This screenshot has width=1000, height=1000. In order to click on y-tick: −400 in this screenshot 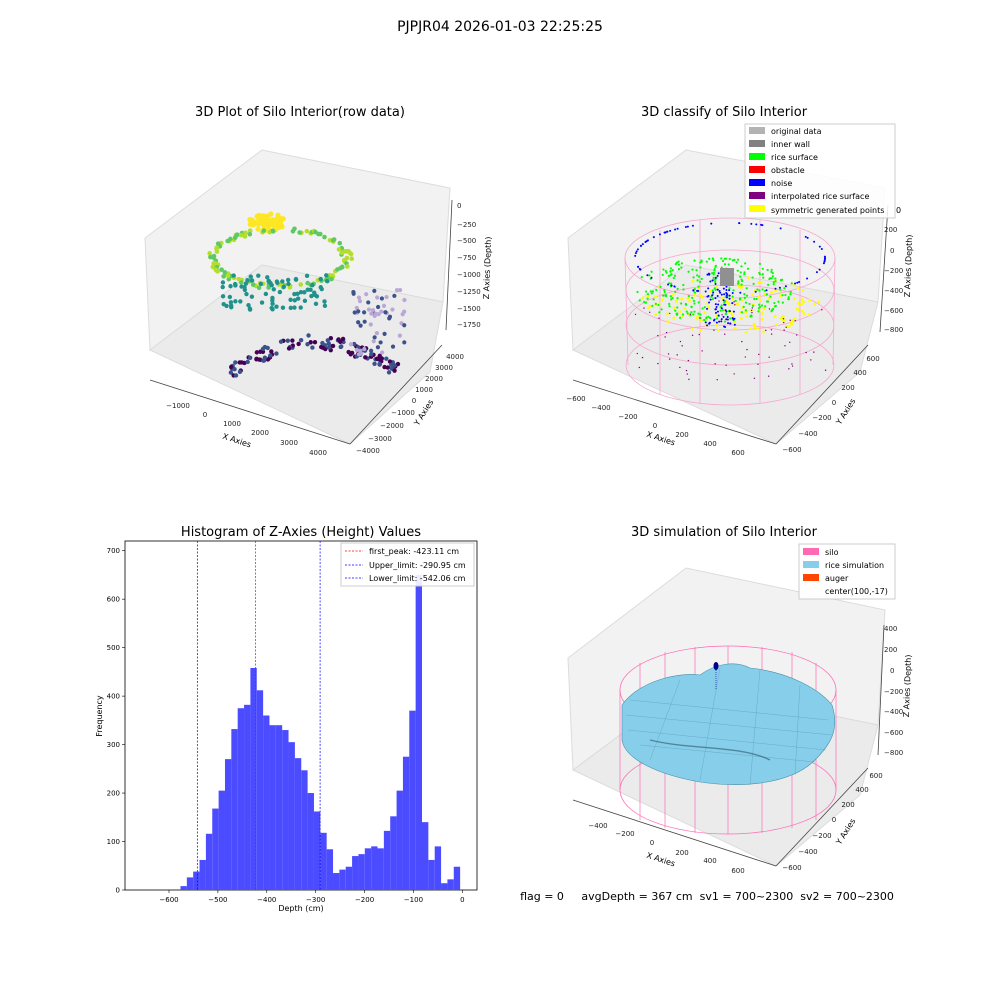, I will do `click(807, 434)`.